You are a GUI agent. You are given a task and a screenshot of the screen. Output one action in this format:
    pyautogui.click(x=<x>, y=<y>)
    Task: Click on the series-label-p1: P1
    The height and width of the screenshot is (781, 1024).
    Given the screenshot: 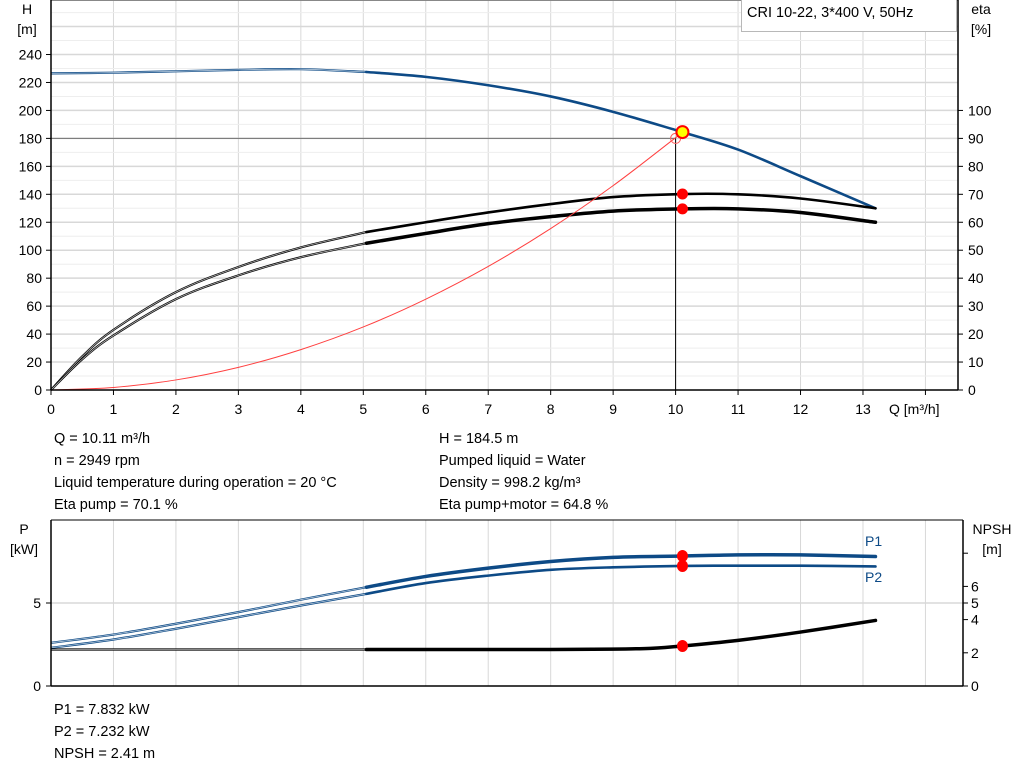 What is the action you would take?
    pyautogui.click(x=873, y=541)
    